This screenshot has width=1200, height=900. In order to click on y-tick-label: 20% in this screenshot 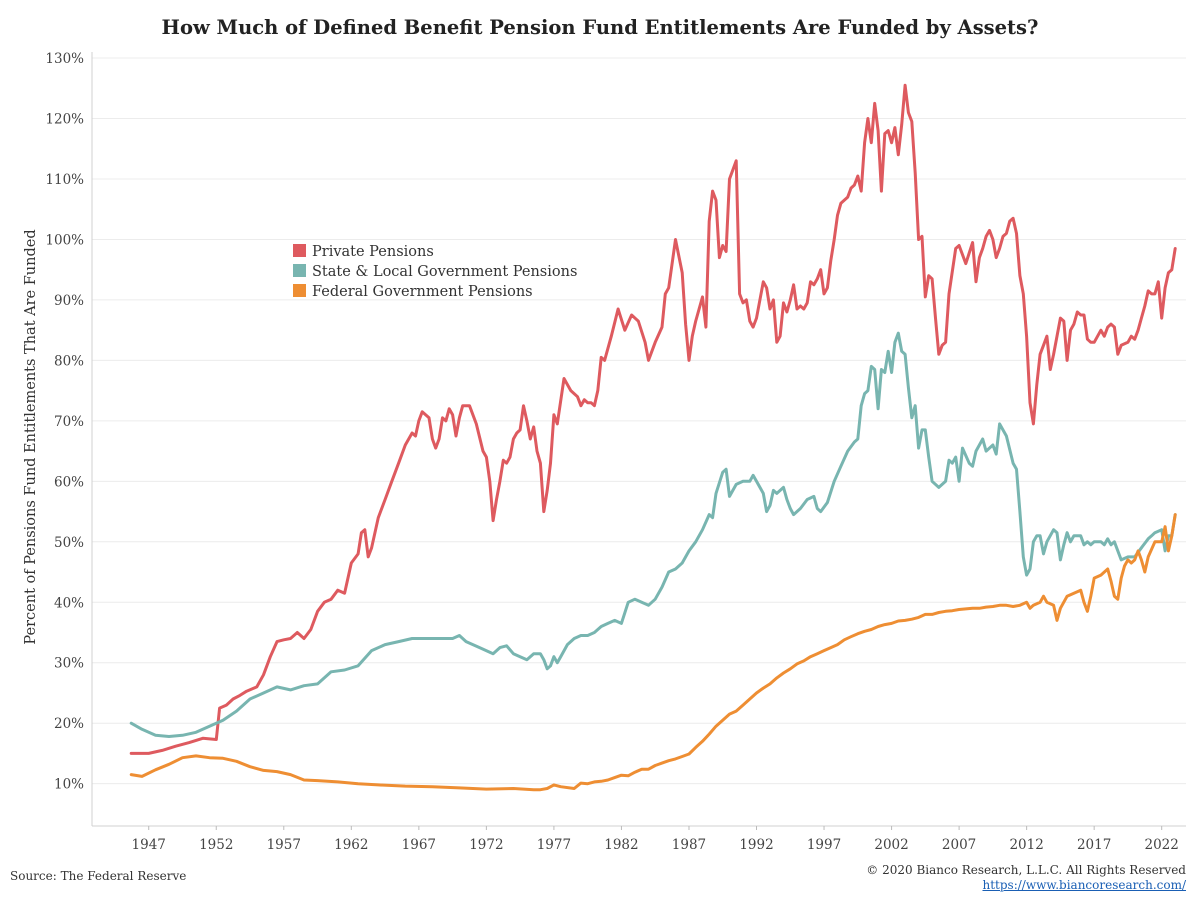, I will do `click(69, 724)`.